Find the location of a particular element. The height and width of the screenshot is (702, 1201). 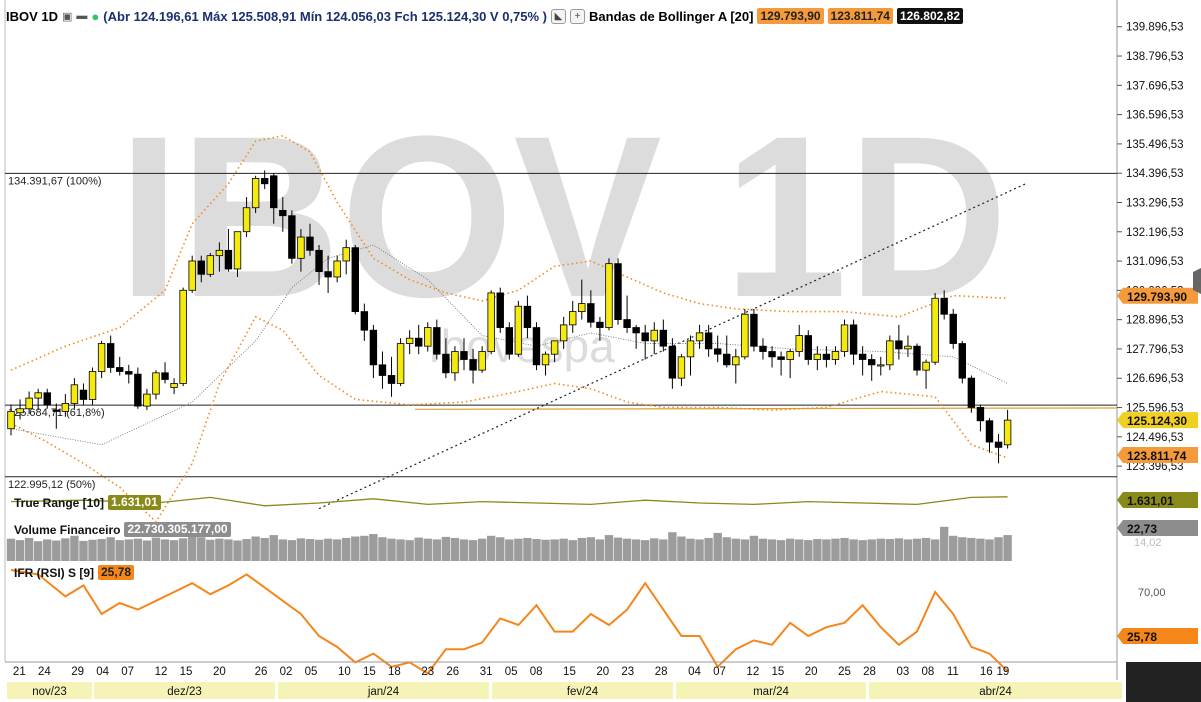

price-tick-label: 125.596,53 is located at coordinates (1155, 409).